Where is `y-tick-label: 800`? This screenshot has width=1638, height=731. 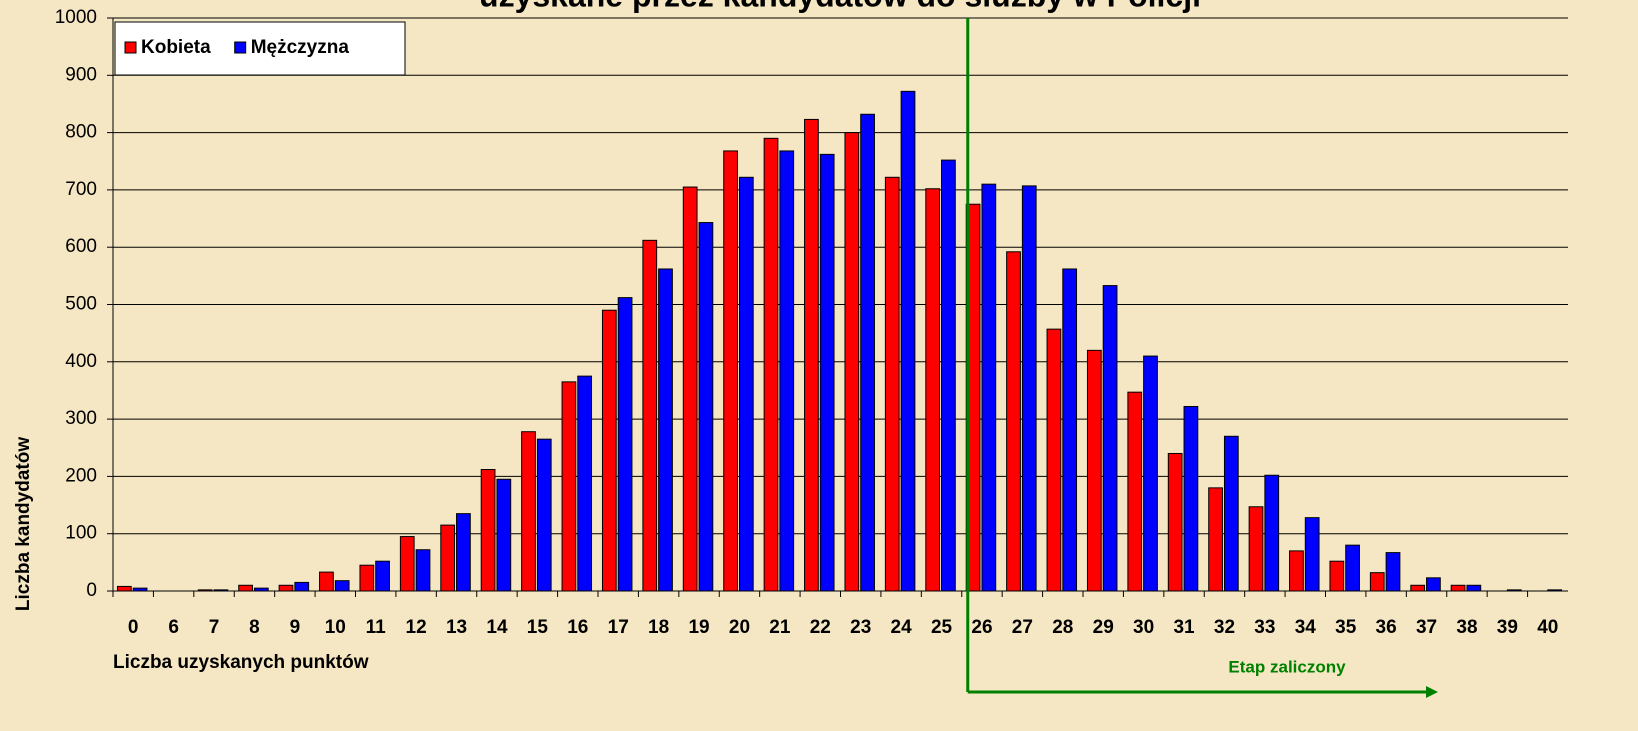 y-tick-label: 800 is located at coordinates (81, 132).